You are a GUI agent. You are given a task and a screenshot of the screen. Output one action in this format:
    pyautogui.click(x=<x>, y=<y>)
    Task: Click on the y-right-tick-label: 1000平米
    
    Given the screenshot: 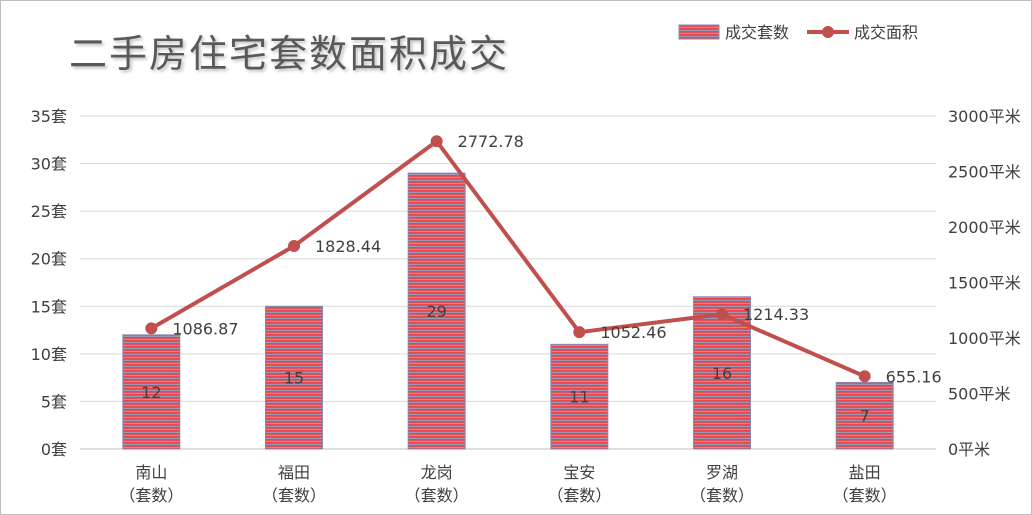 What is the action you would take?
    pyautogui.click(x=984, y=338)
    